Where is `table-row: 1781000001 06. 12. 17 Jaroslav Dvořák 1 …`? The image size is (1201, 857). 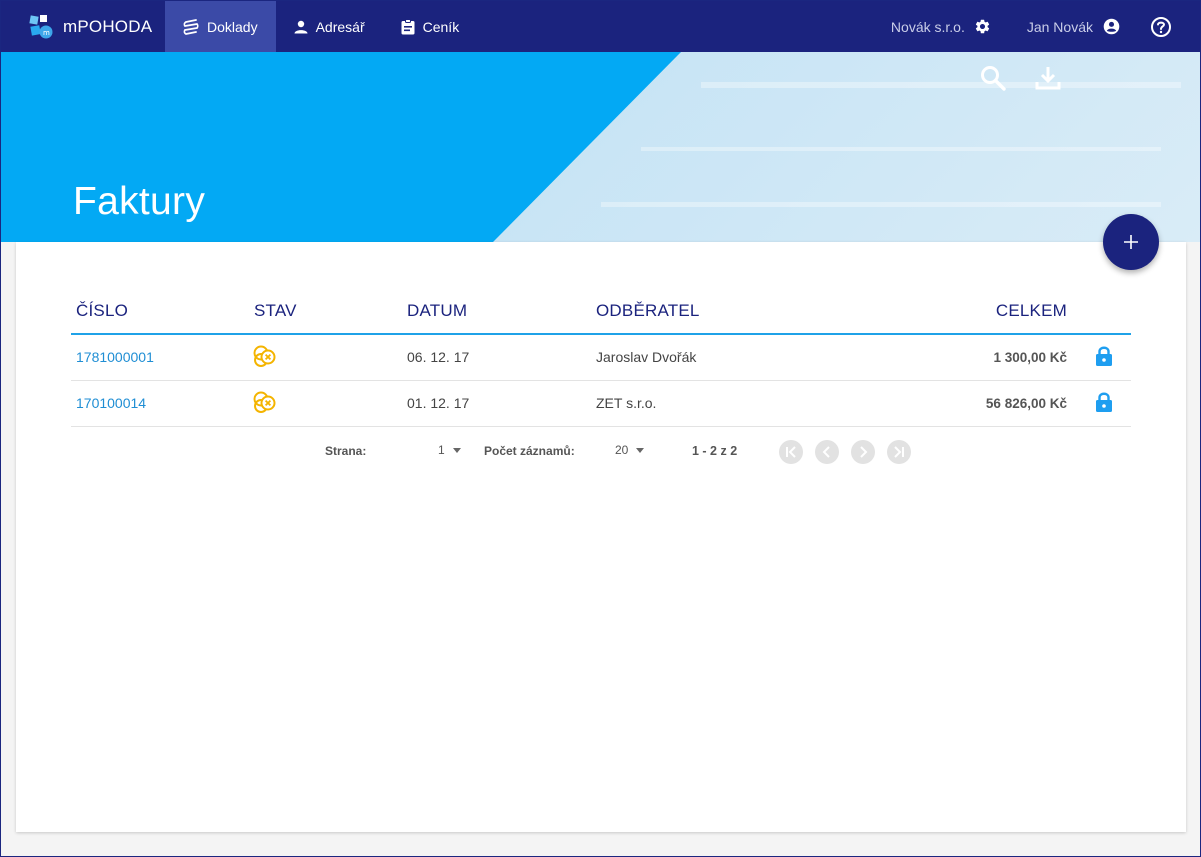 table-row: 1781000001 06. 12. 17 Jaroslav Dvořák 1 … is located at coordinates (601, 357).